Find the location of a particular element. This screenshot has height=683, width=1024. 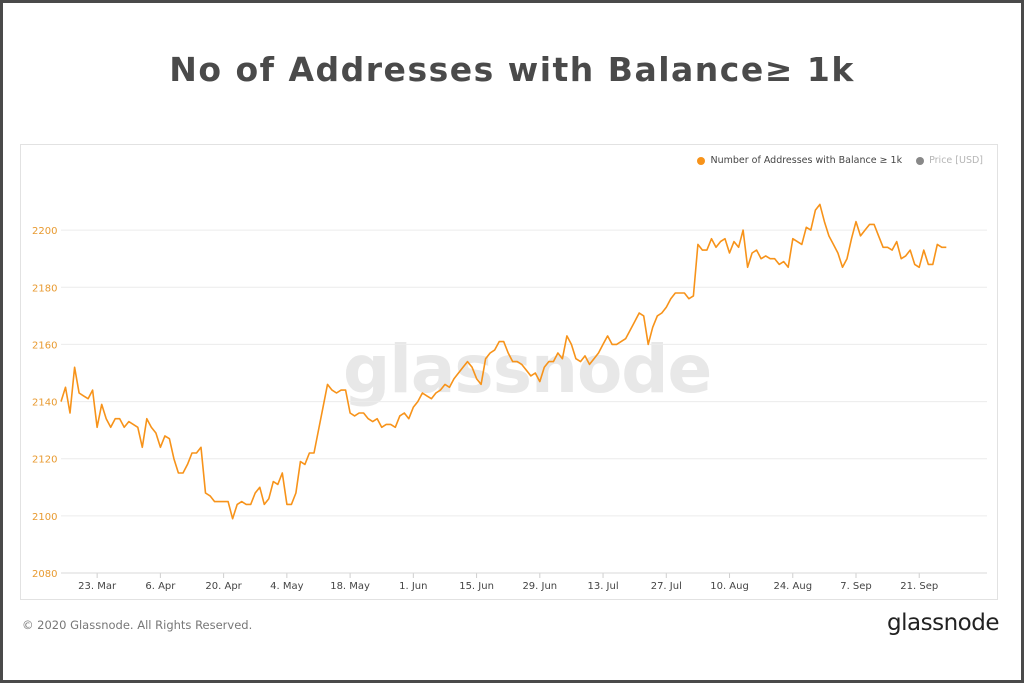

y-tick-label: 2140 is located at coordinates (44, 403).